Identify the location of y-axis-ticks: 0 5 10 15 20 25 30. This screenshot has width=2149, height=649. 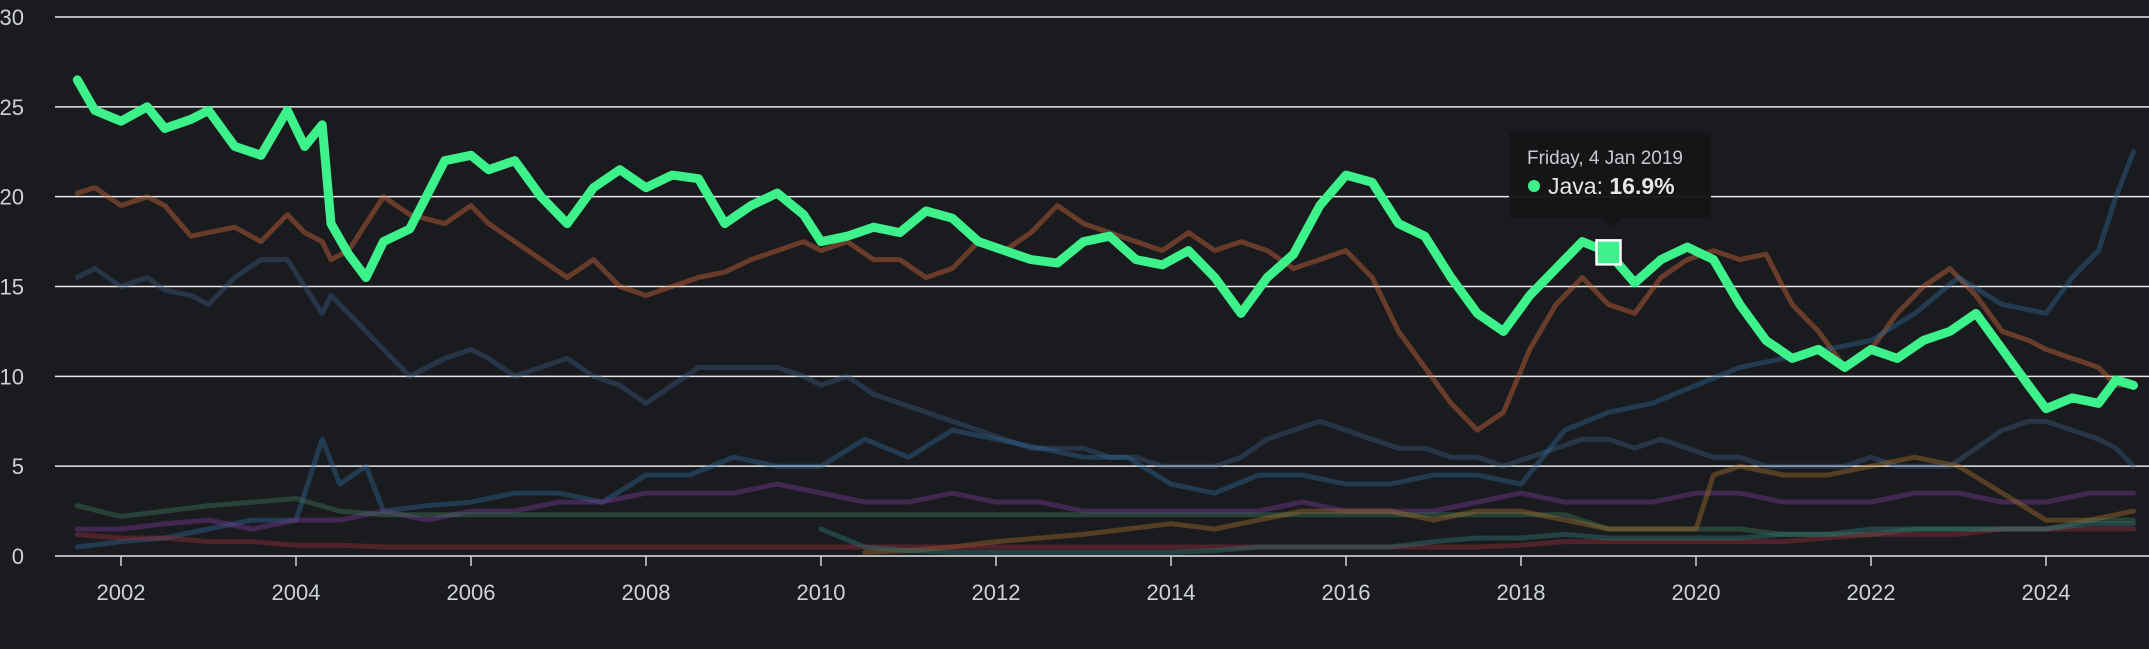
(12, 287).